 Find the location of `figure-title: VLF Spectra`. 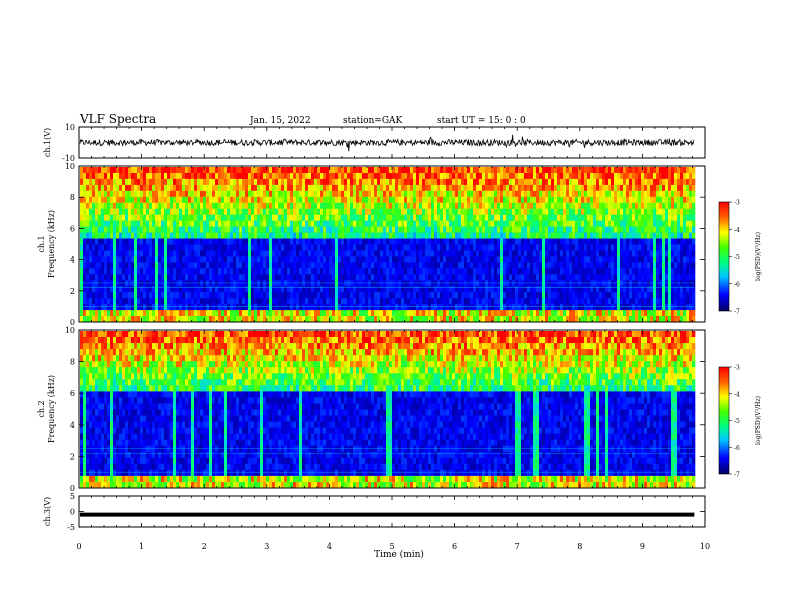

figure-title: VLF Spectra is located at coordinates (117, 119).